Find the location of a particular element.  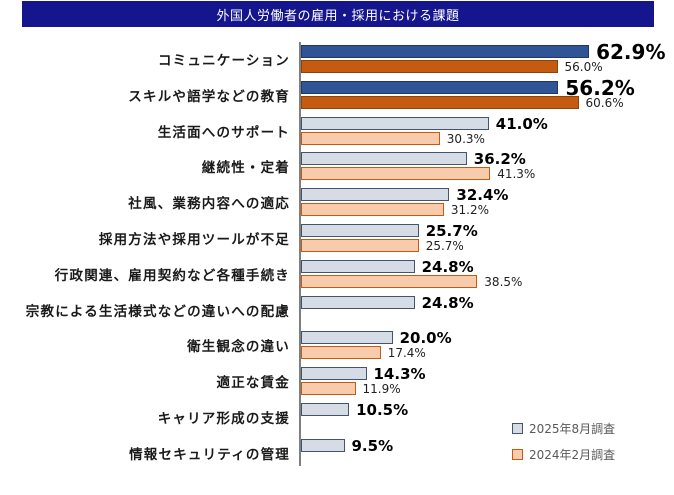

category-label: 採用方法や採用ツールが不足 is located at coordinates (194, 239).